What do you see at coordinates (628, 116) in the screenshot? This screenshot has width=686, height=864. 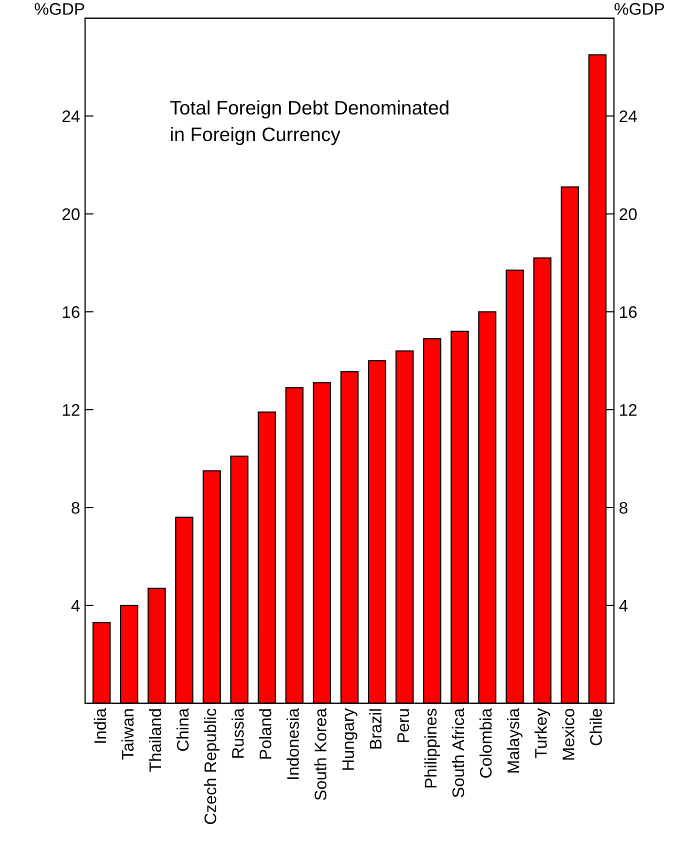 I see `y2-tick-label: 24` at bounding box center [628, 116].